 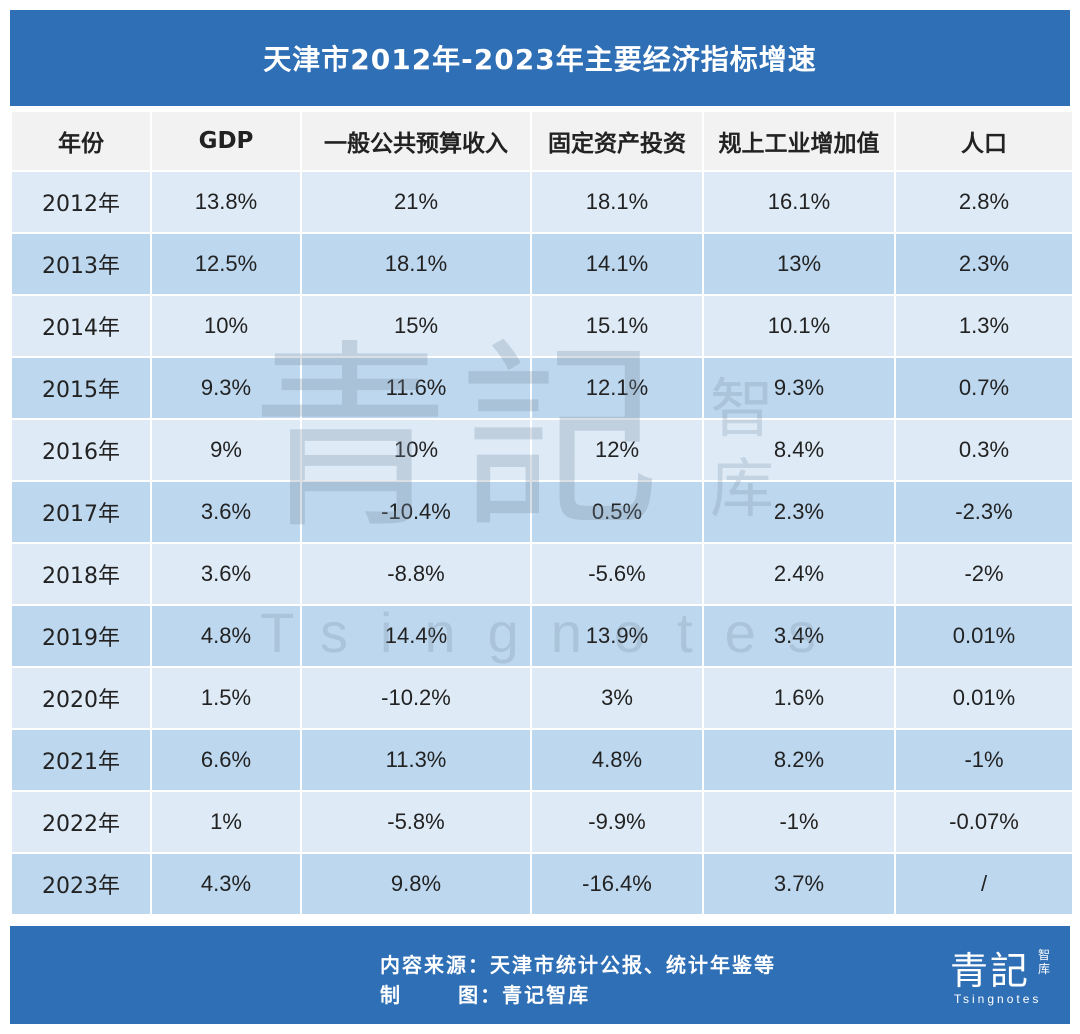 I want to click on table-row: 2014年 10% 15% 15.1% 10.1% 1.3%, so click(x=542, y=326).